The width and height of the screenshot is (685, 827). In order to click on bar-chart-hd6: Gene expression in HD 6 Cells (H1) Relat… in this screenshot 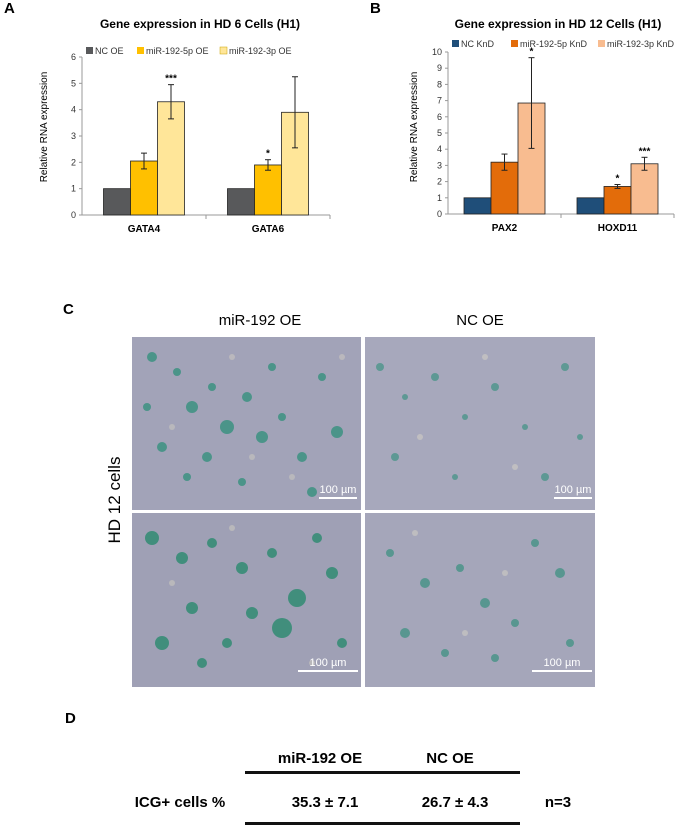, I will do `click(185, 126)`.